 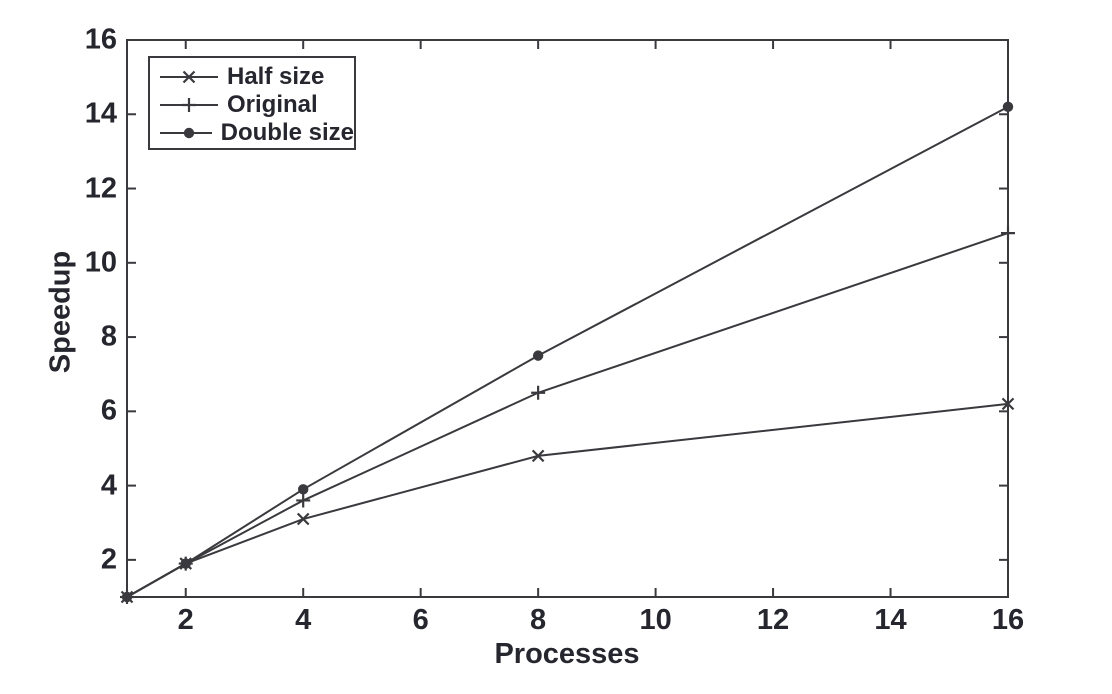 What do you see at coordinates (287, 132) in the screenshot?
I see `legend-label: Double size` at bounding box center [287, 132].